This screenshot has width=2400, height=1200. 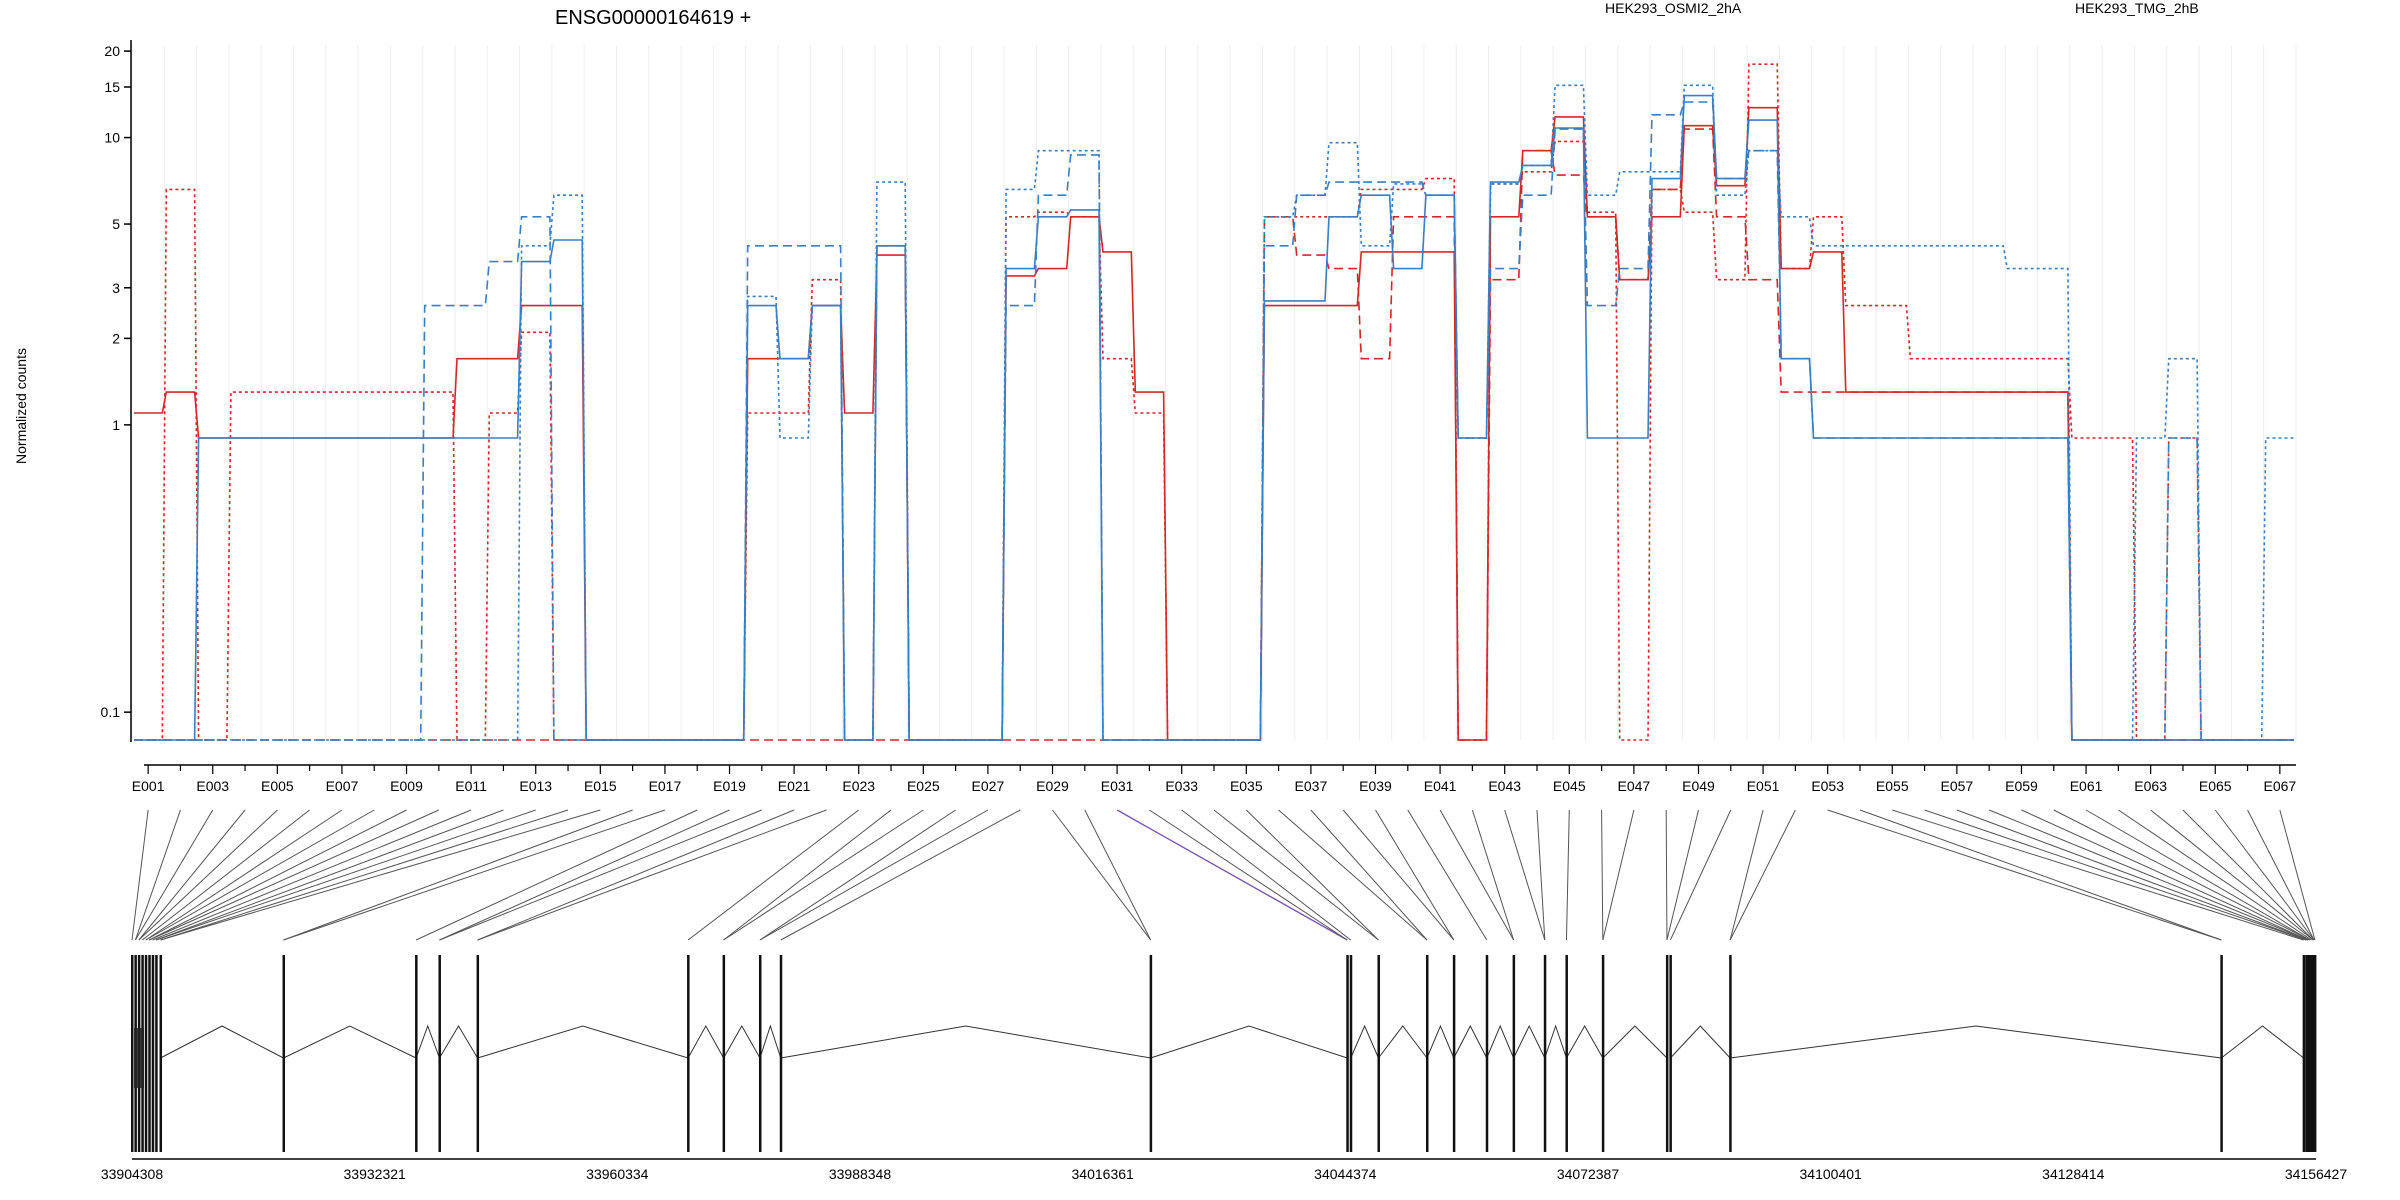 I want to click on x-tick-label: E045, so click(x=1569, y=786).